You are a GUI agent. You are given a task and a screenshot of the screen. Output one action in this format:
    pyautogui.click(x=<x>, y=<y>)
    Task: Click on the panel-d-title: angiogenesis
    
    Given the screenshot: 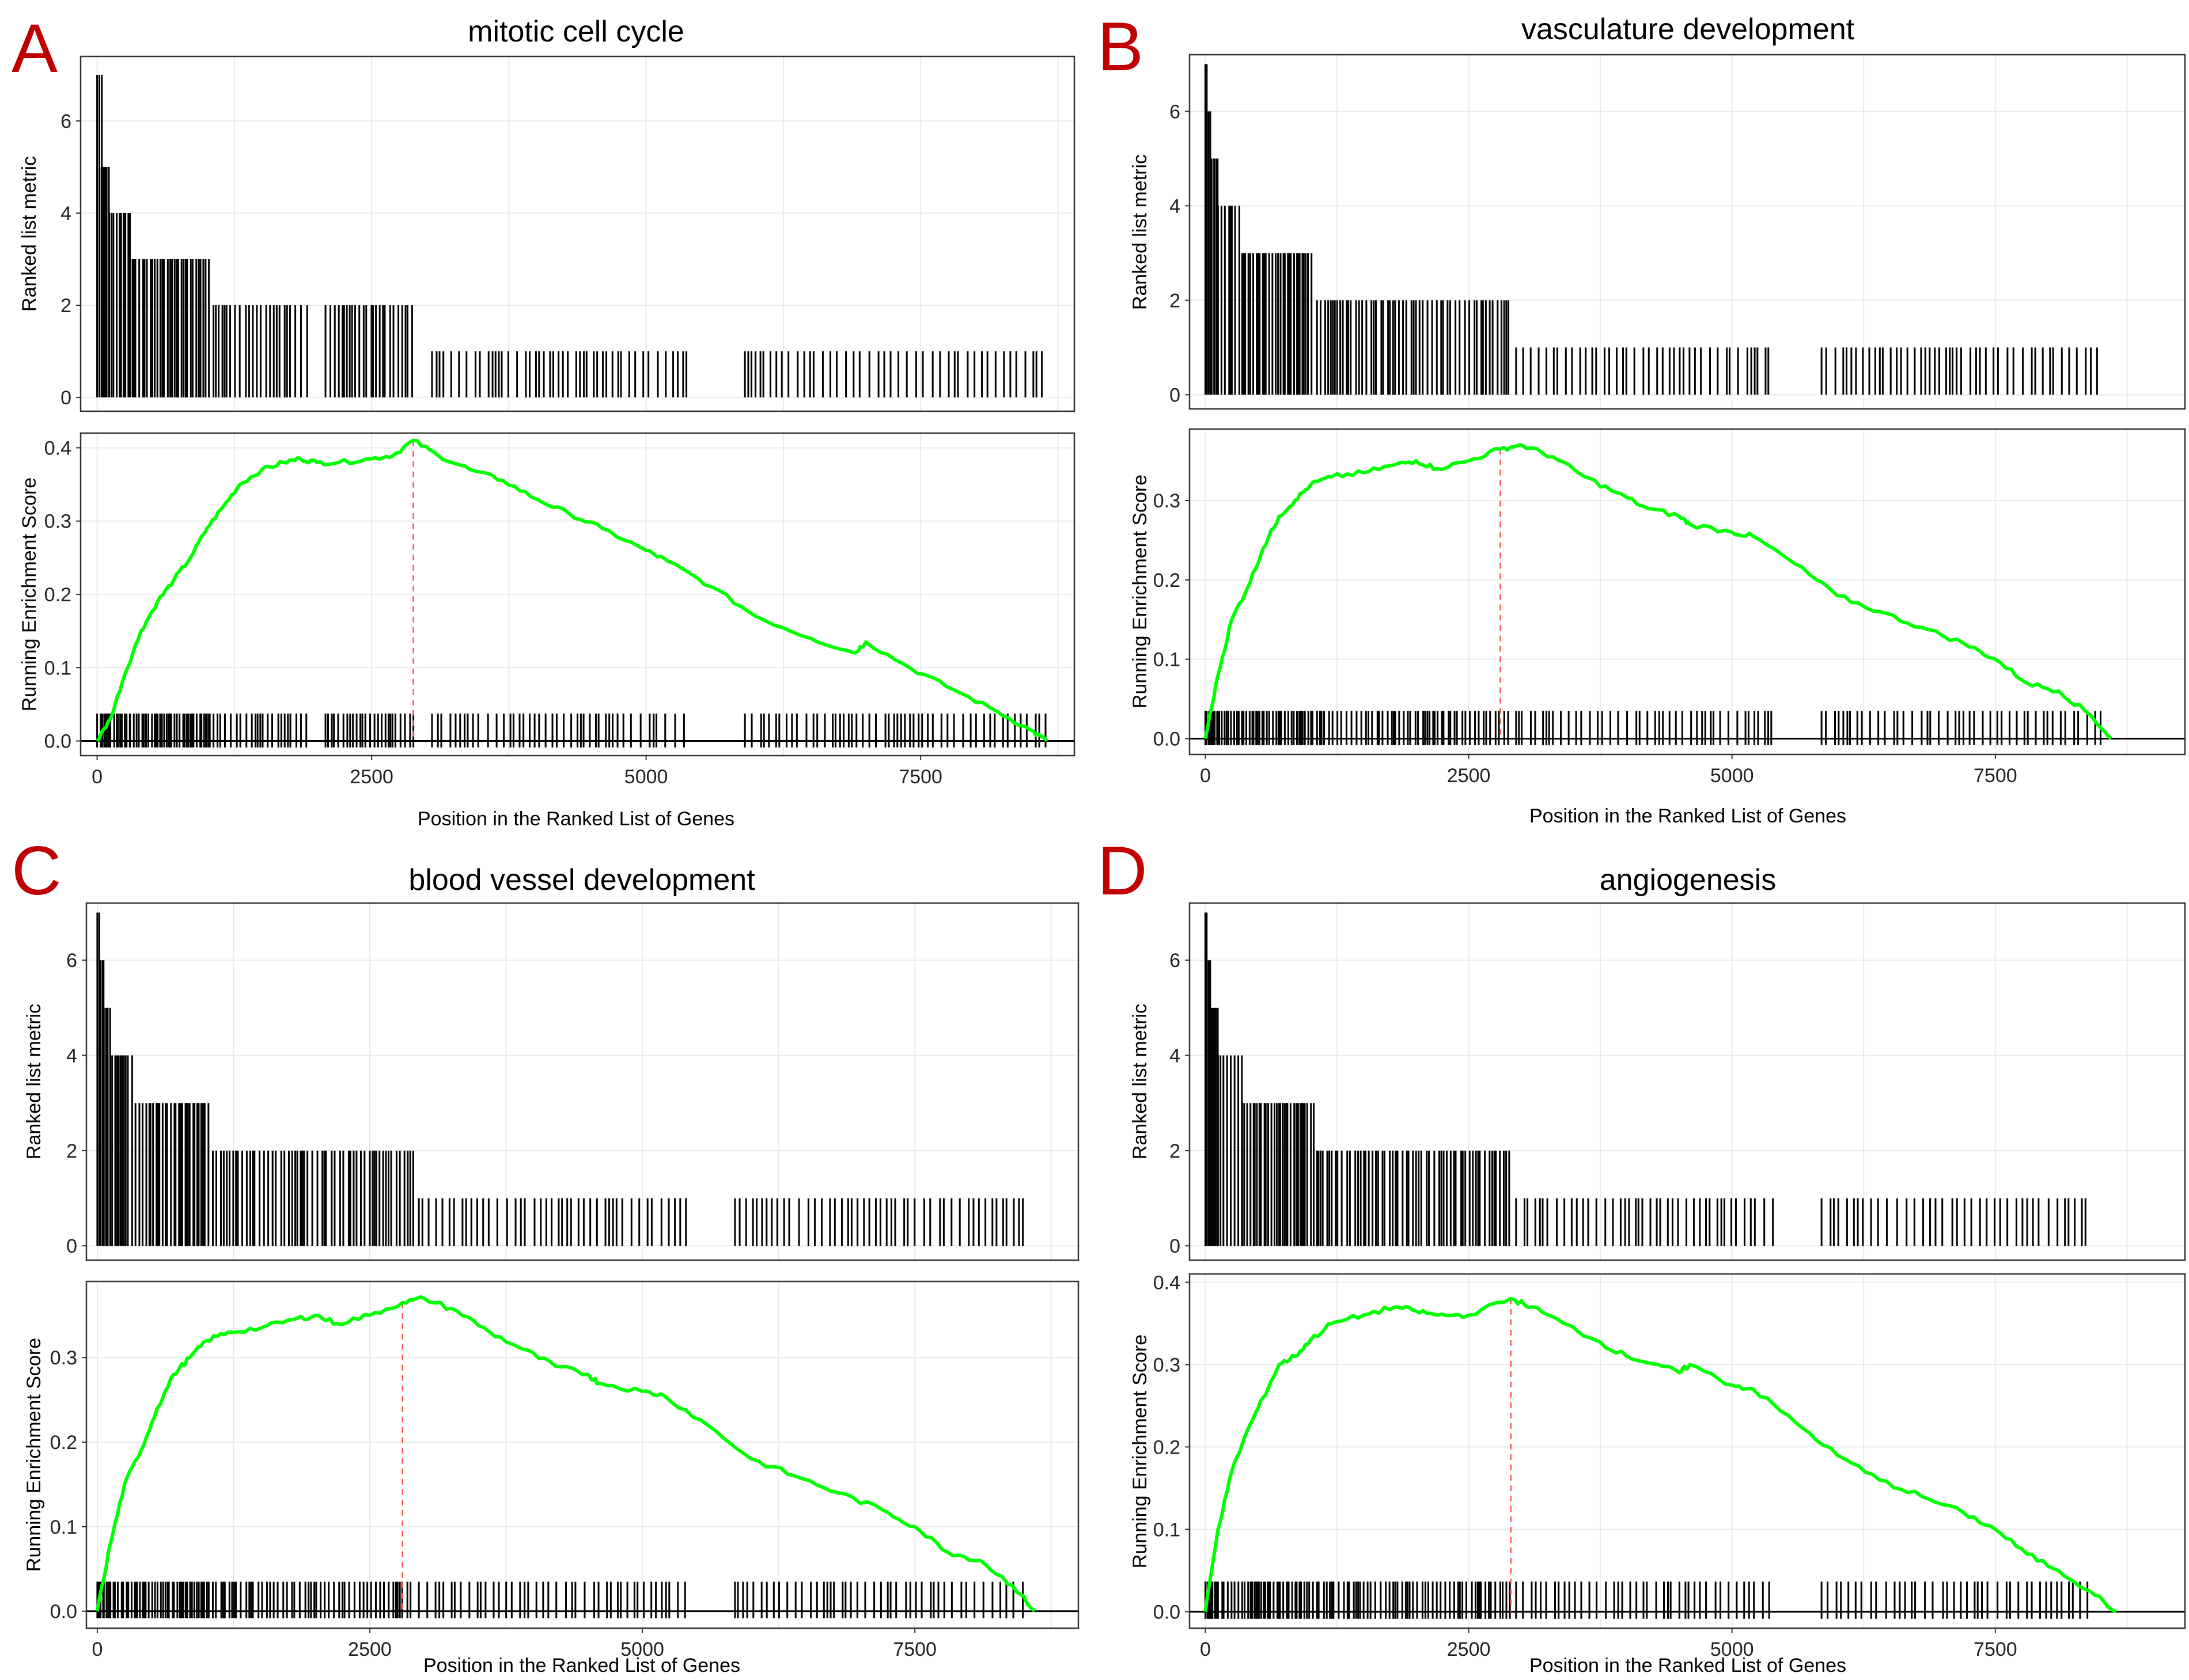 What is the action you would take?
    pyautogui.click(x=1688, y=880)
    